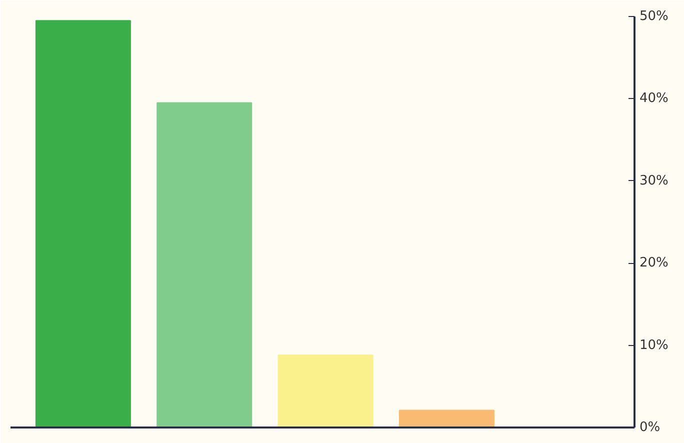 This screenshot has width=684, height=443. Describe the element at coordinates (650, 427) in the screenshot. I see `y-tick-label: 0%` at that location.